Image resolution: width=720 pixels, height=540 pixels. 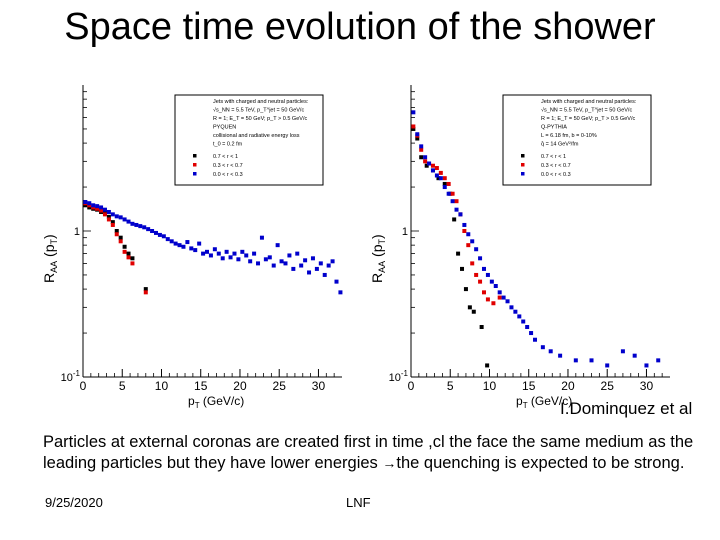 What do you see at coordinates (411, 386) in the screenshot?
I see `x-tick-label: 0` at bounding box center [411, 386].